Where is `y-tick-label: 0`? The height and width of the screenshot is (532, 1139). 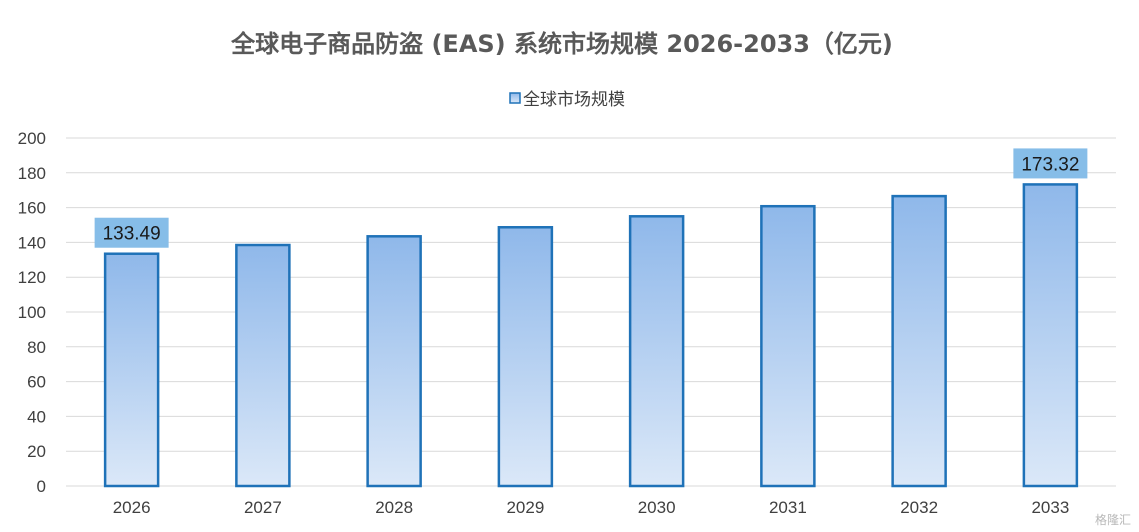
y-tick-label: 0 is located at coordinates (41, 486).